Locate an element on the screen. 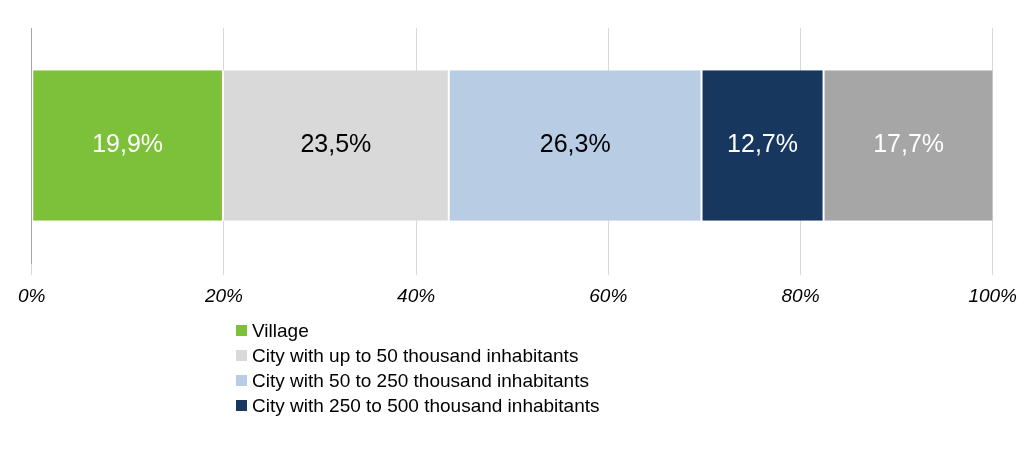 This screenshot has height=457, width=1035. legend-label: City with 50 to 250 thousand inhabitants is located at coordinates (420, 381).